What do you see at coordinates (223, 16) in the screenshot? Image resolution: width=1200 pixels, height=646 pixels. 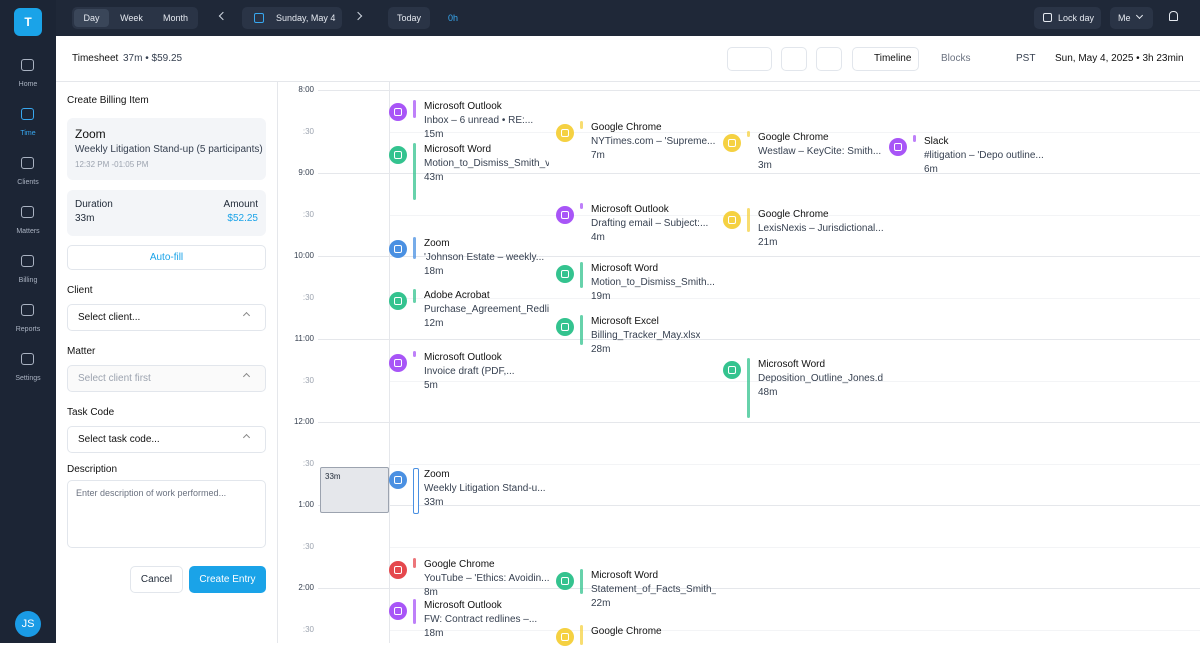 I see `prev-day` at bounding box center [223, 16].